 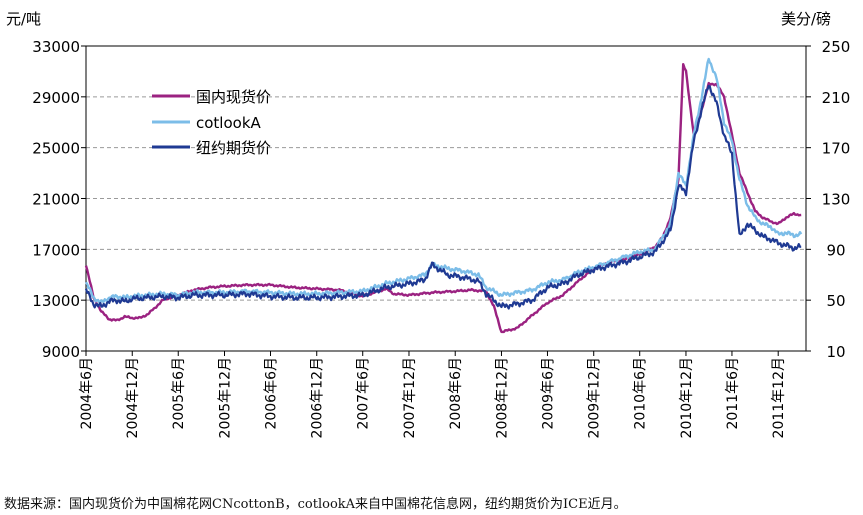 I want to click on x-tick-label: 2009年12月, so click(x=595, y=397).